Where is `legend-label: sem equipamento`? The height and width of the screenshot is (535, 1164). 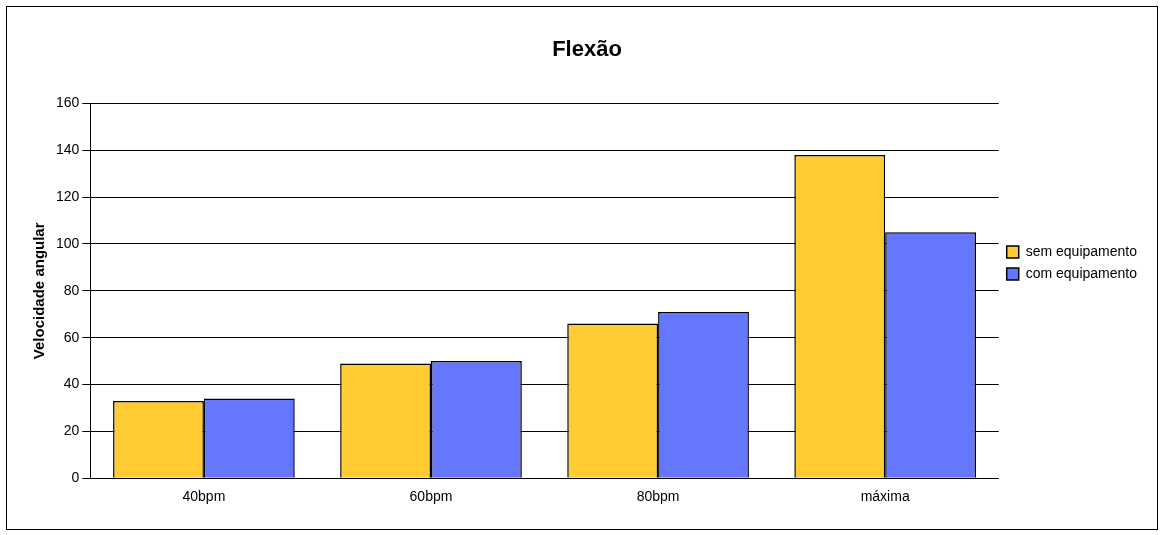
legend-label: sem equipamento is located at coordinates (1081, 250).